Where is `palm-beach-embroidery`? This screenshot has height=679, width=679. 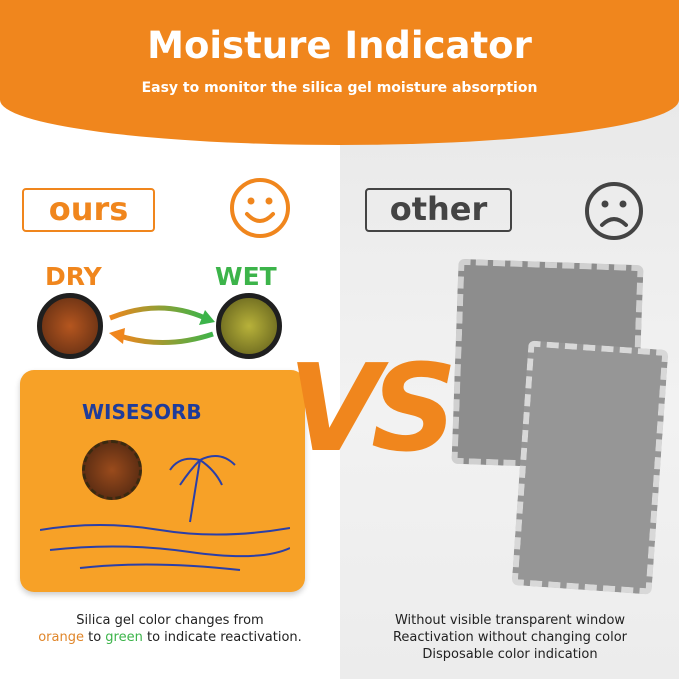 palm-beach-embroidery is located at coordinates (165, 513).